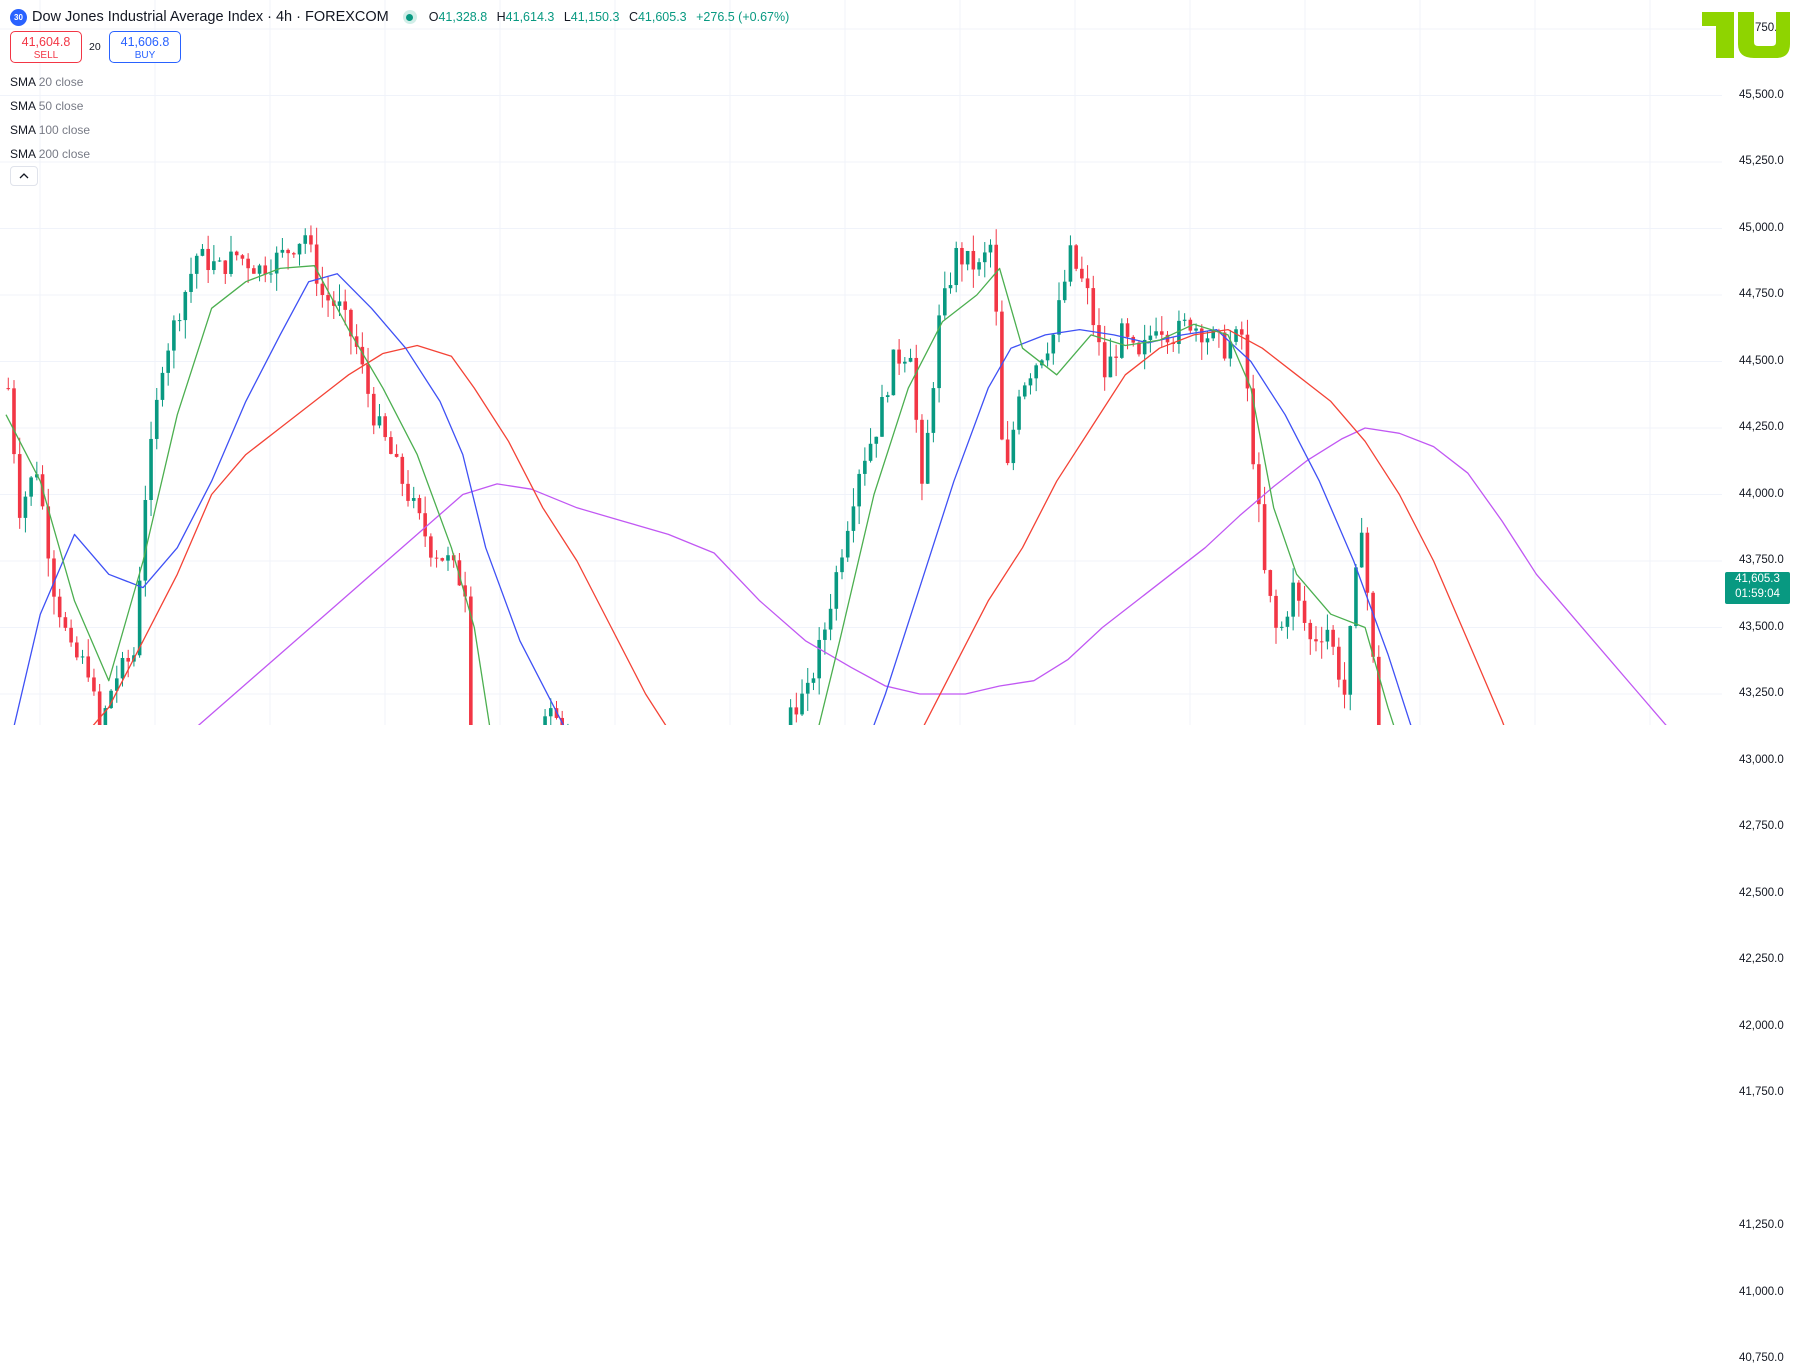 This screenshot has width=1800, height=1364. Describe the element at coordinates (1757, 594) in the screenshot. I see `bar-countdown: 01:59:04` at that location.